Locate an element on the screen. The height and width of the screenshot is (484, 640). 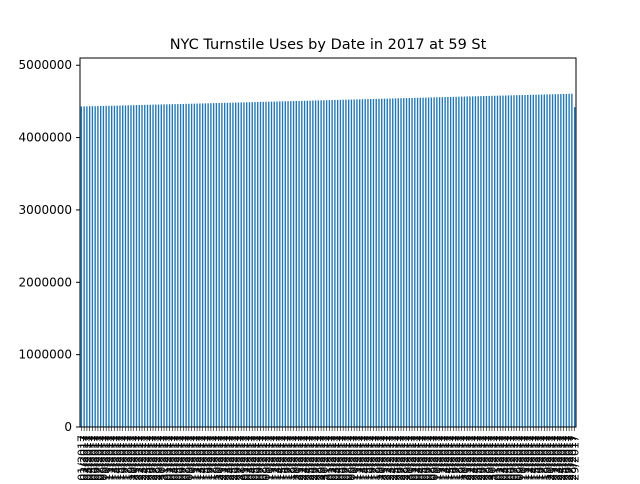
x-tick-label: 06/27/2017 is located at coordinates (569, 457).